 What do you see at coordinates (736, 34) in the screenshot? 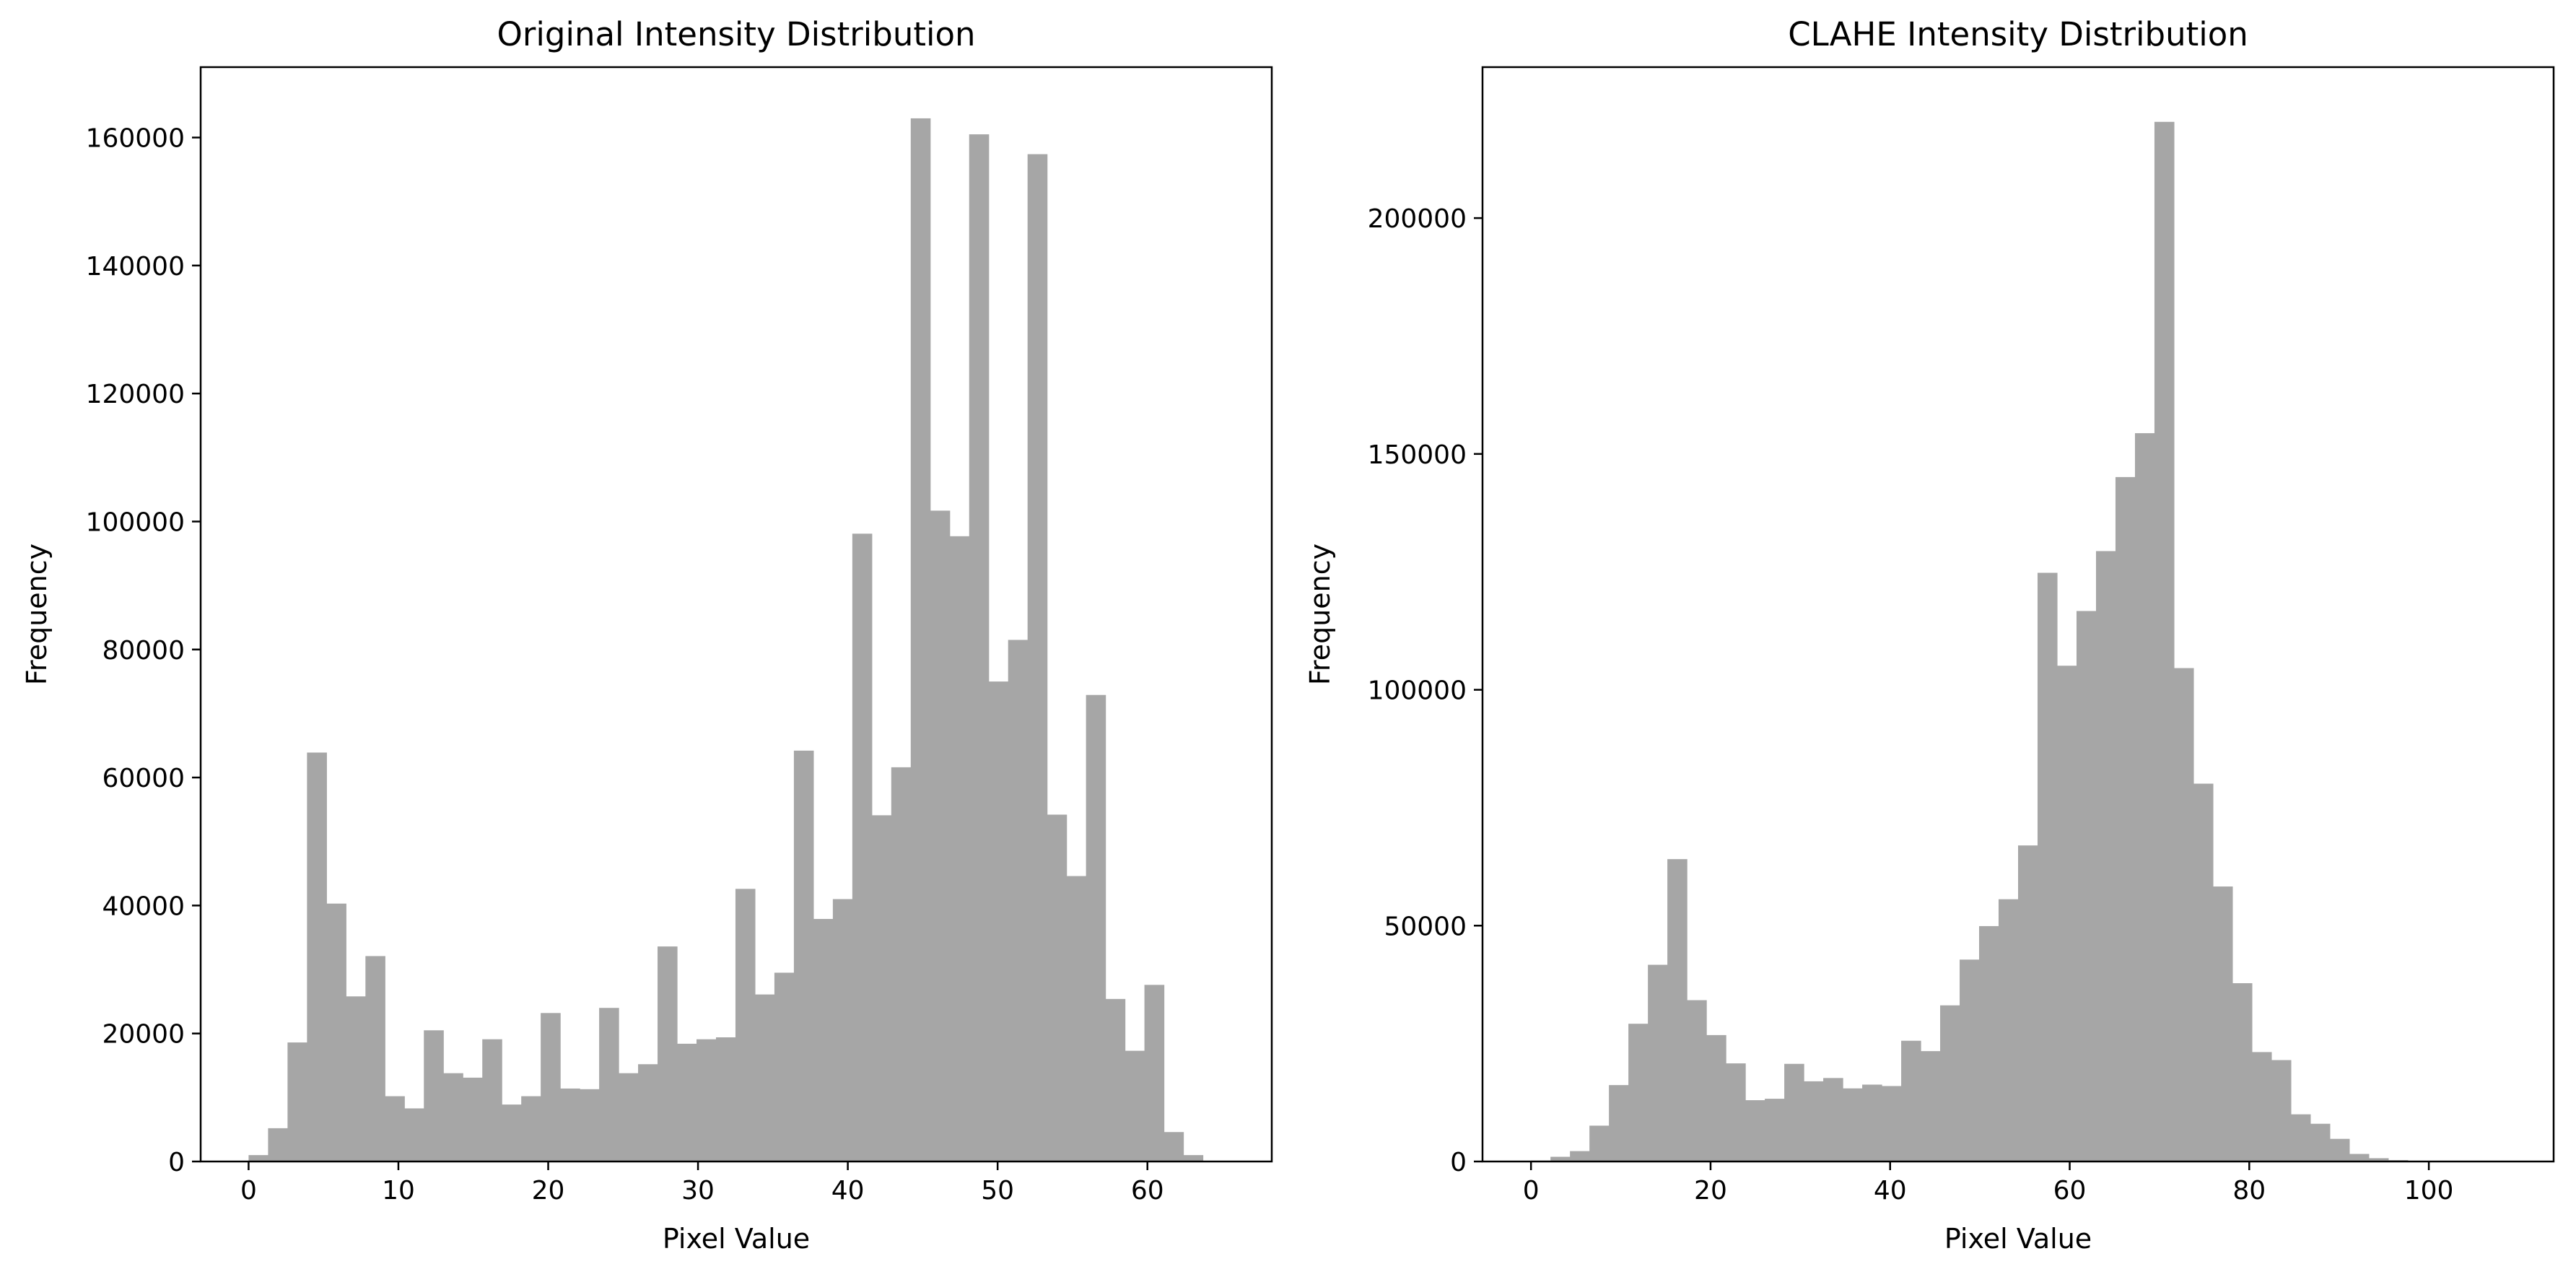
I see `chart-title-original: Original Intensity Distribution` at bounding box center [736, 34].